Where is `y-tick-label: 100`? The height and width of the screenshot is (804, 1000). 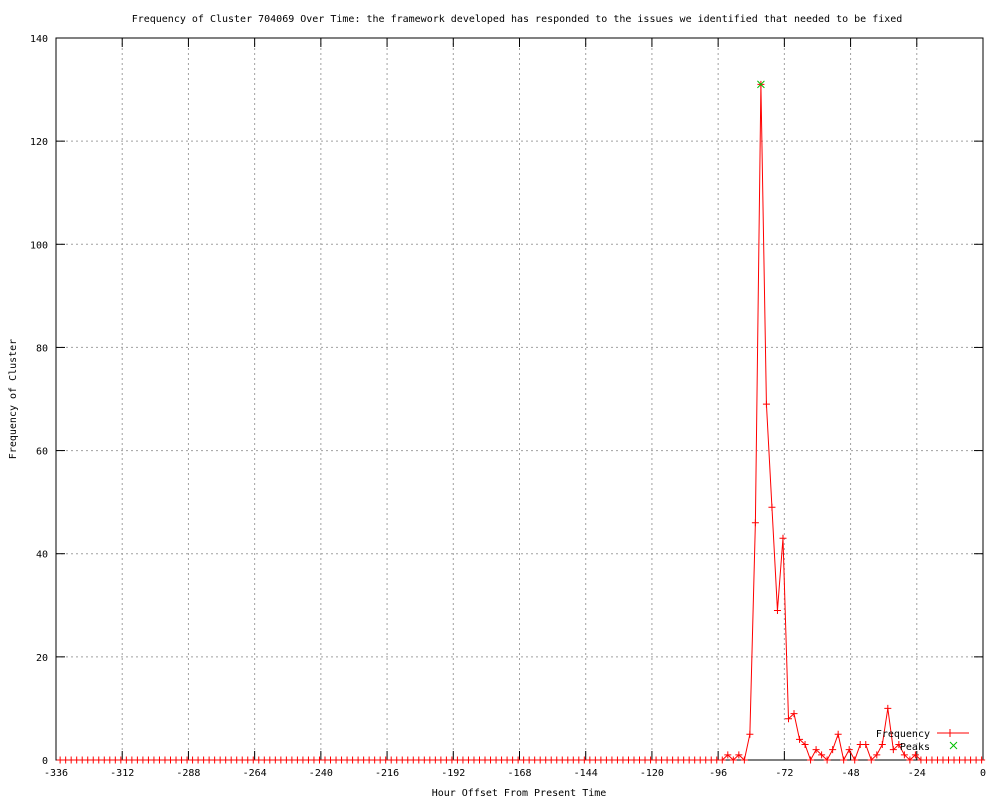
y-tick-label: 100 is located at coordinates (39, 245).